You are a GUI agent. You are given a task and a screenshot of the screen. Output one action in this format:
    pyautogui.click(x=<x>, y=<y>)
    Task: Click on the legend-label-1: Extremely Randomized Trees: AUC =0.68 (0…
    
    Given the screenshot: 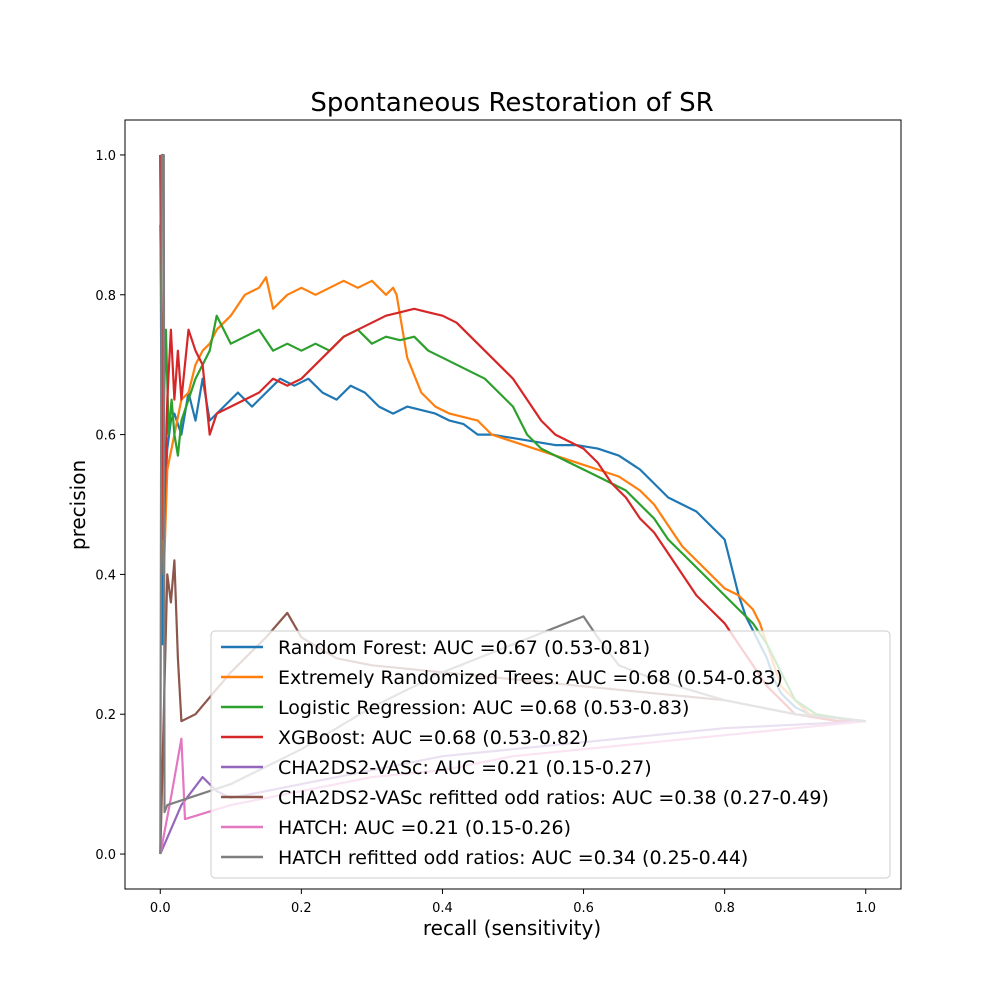 What is the action you would take?
    pyautogui.click(x=530, y=678)
    